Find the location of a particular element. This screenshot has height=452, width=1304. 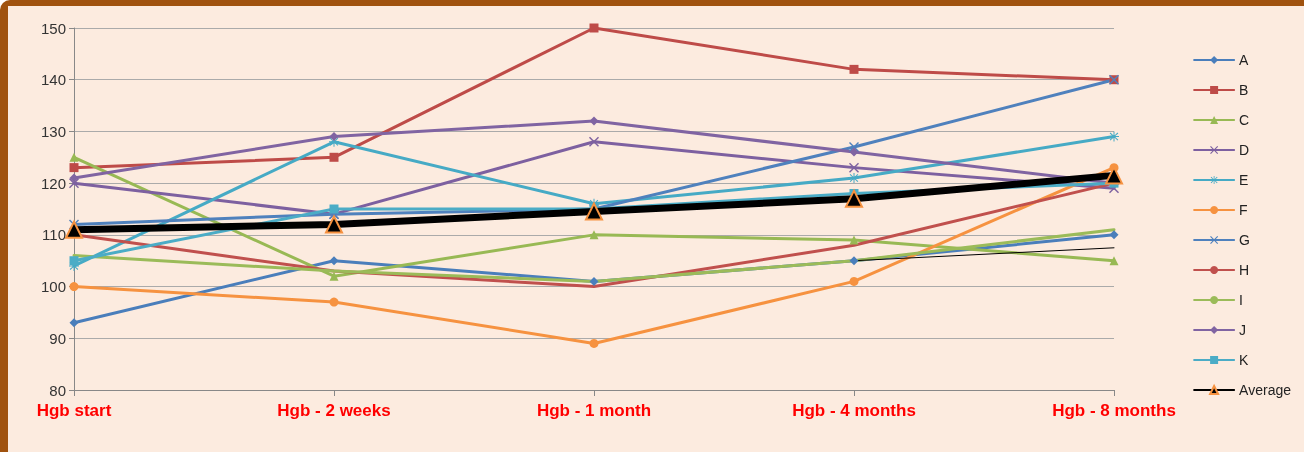

legend-label: H is located at coordinates (1244, 270).